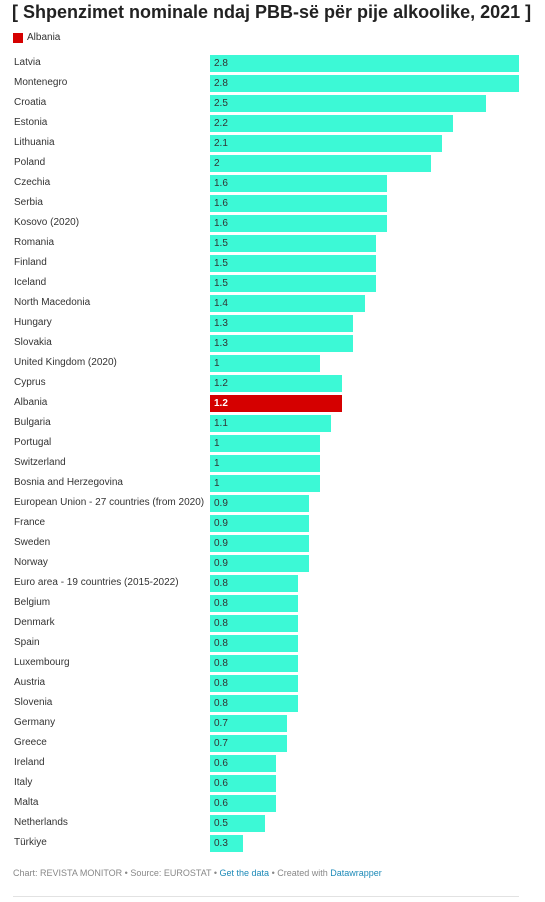  What do you see at coordinates (42, 662) in the screenshot?
I see `category-label: Luxembourg` at bounding box center [42, 662].